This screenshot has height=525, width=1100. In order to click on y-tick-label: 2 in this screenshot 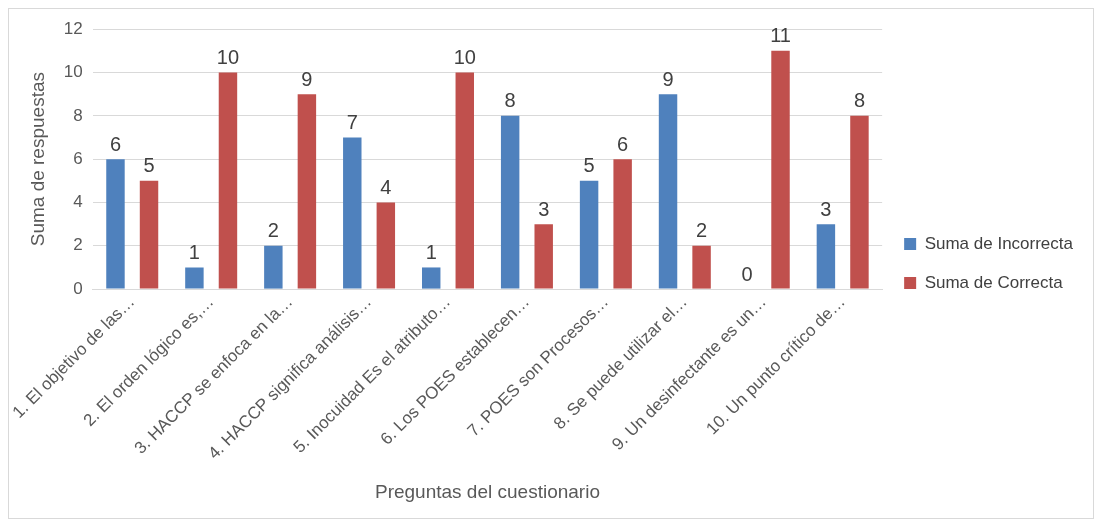, I will do `click(78, 245)`.